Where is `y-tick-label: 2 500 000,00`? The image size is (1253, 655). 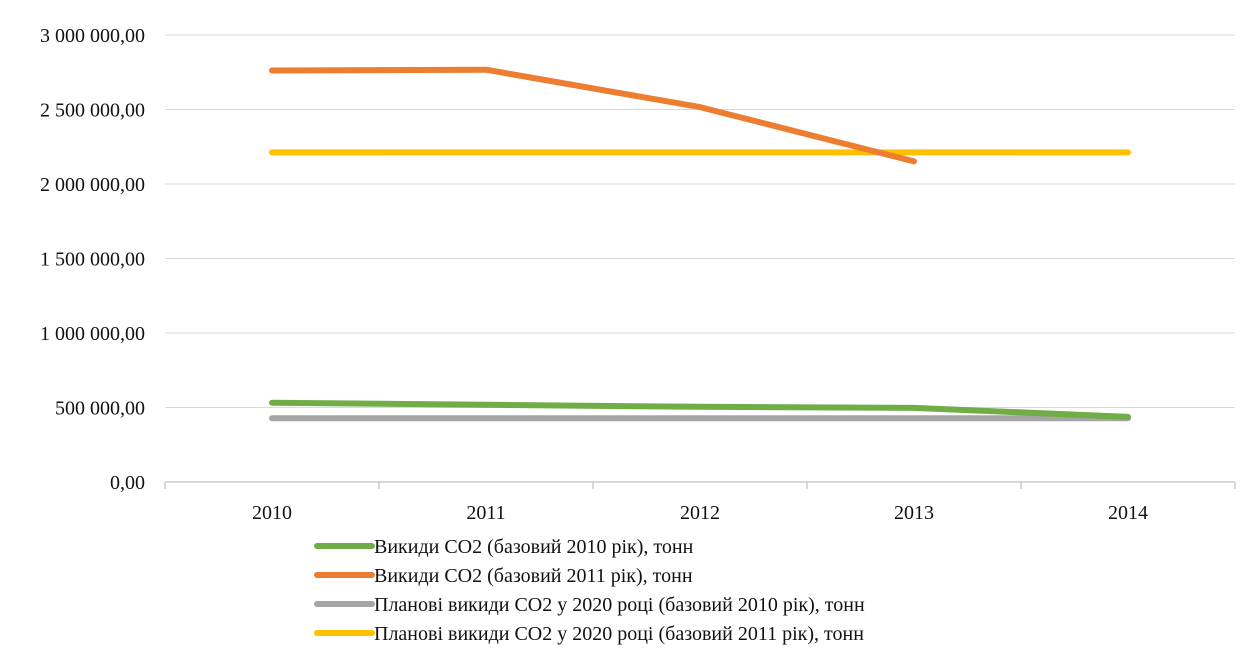
y-tick-label: 2 500 000,00 is located at coordinates (92, 111).